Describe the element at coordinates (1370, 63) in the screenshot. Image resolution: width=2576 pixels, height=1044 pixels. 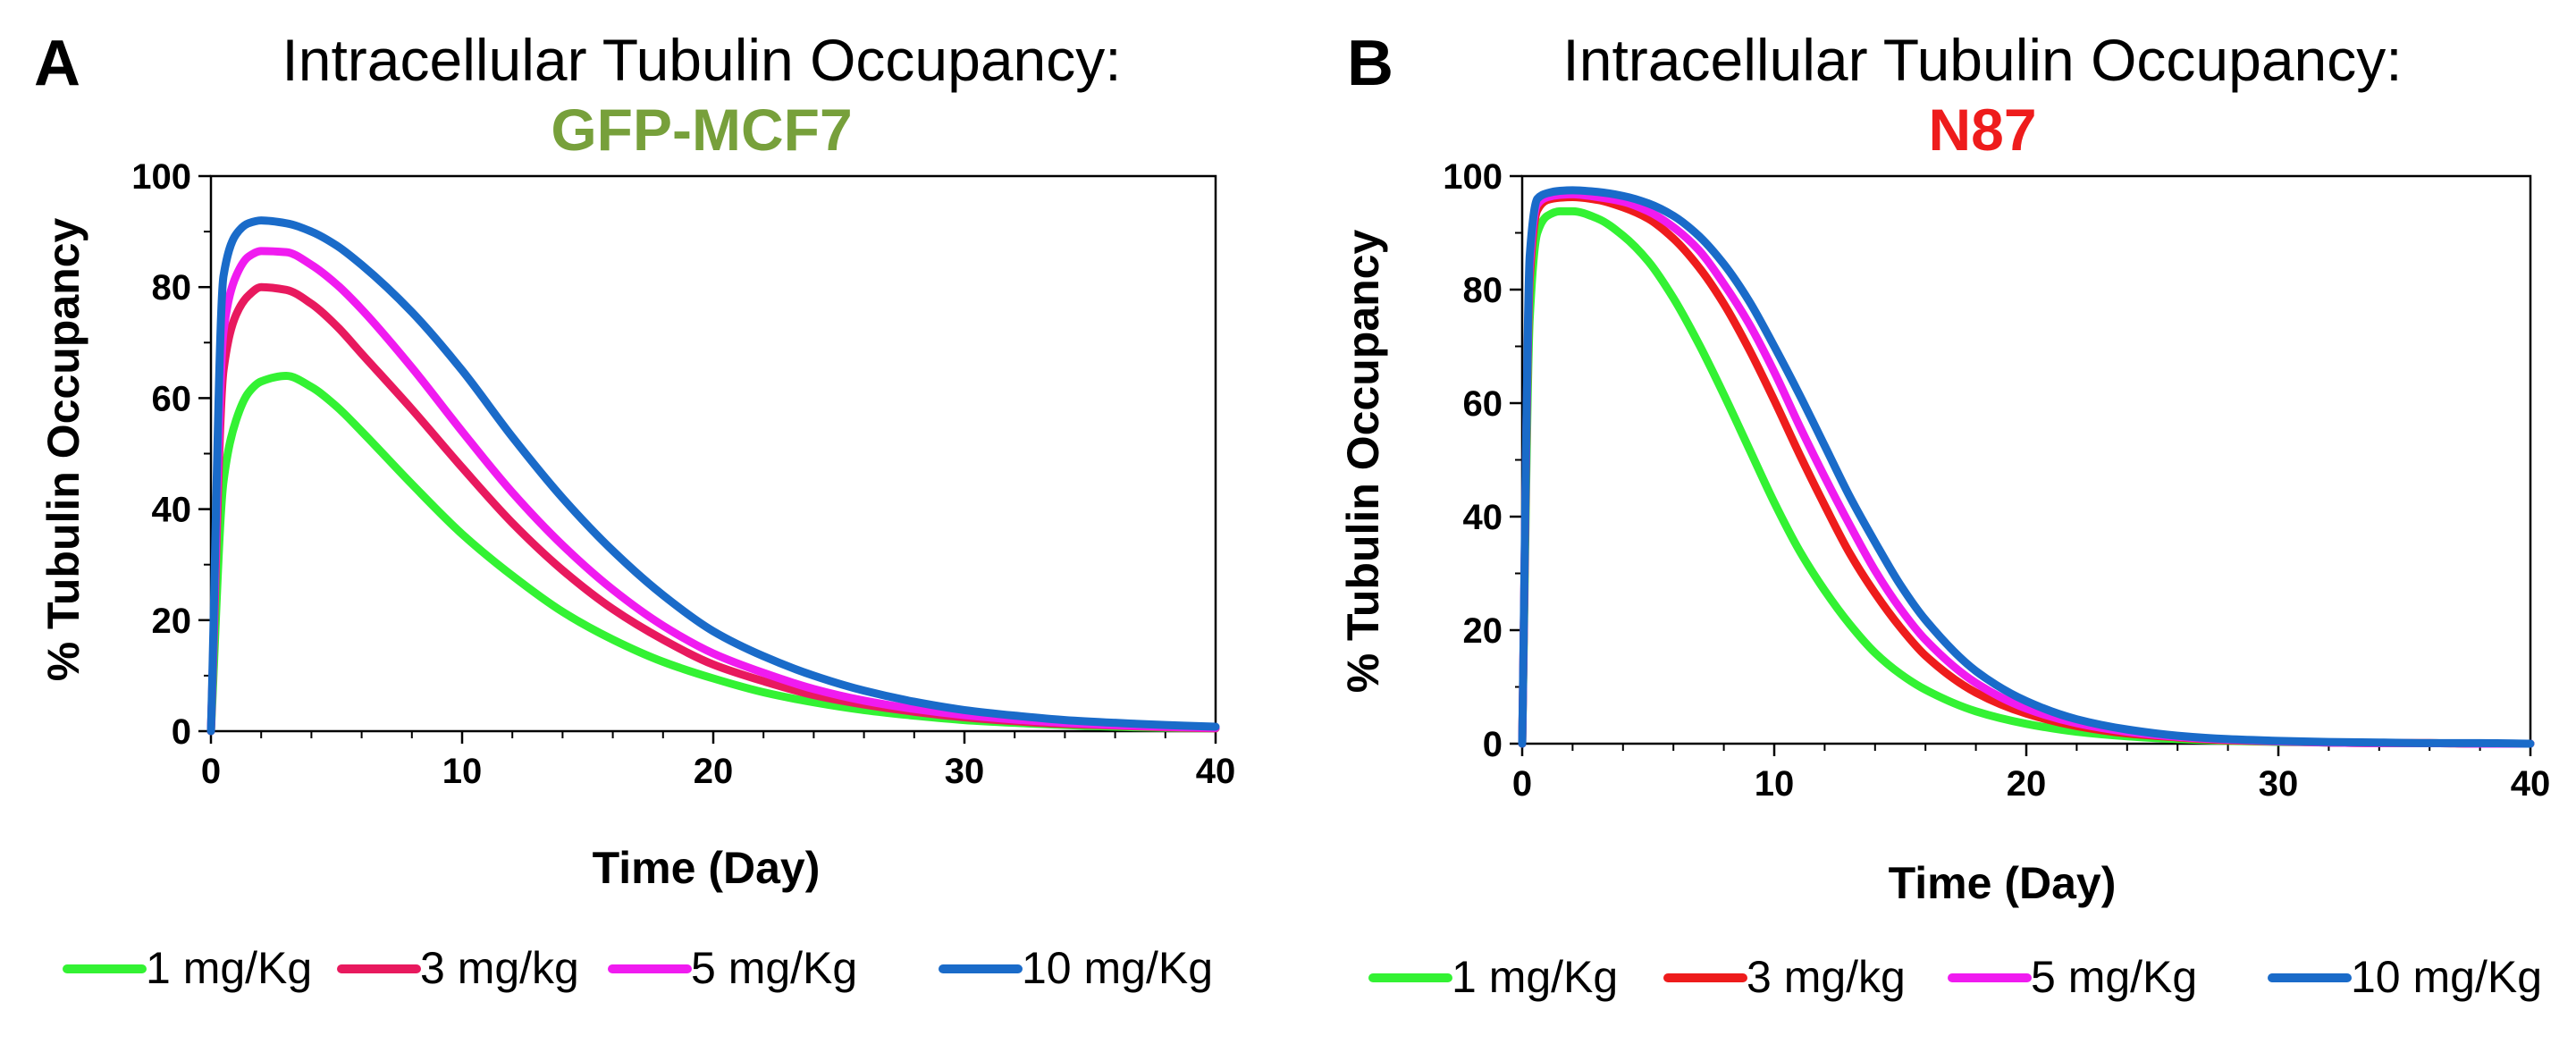
I see `panel-label: B` at that location.